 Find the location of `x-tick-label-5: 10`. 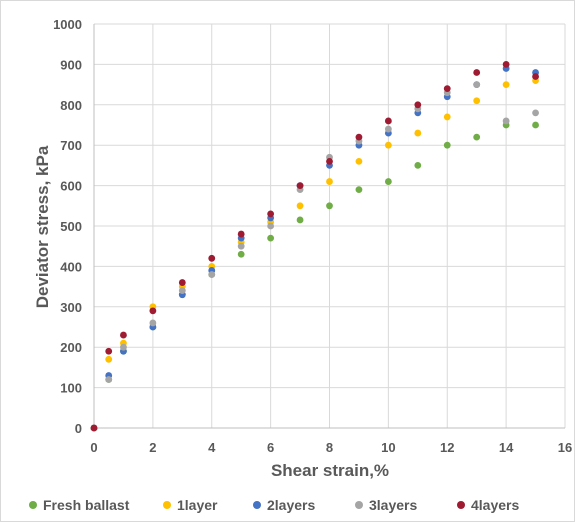

x-tick-label-5: 10 is located at coordinates (388, 447).